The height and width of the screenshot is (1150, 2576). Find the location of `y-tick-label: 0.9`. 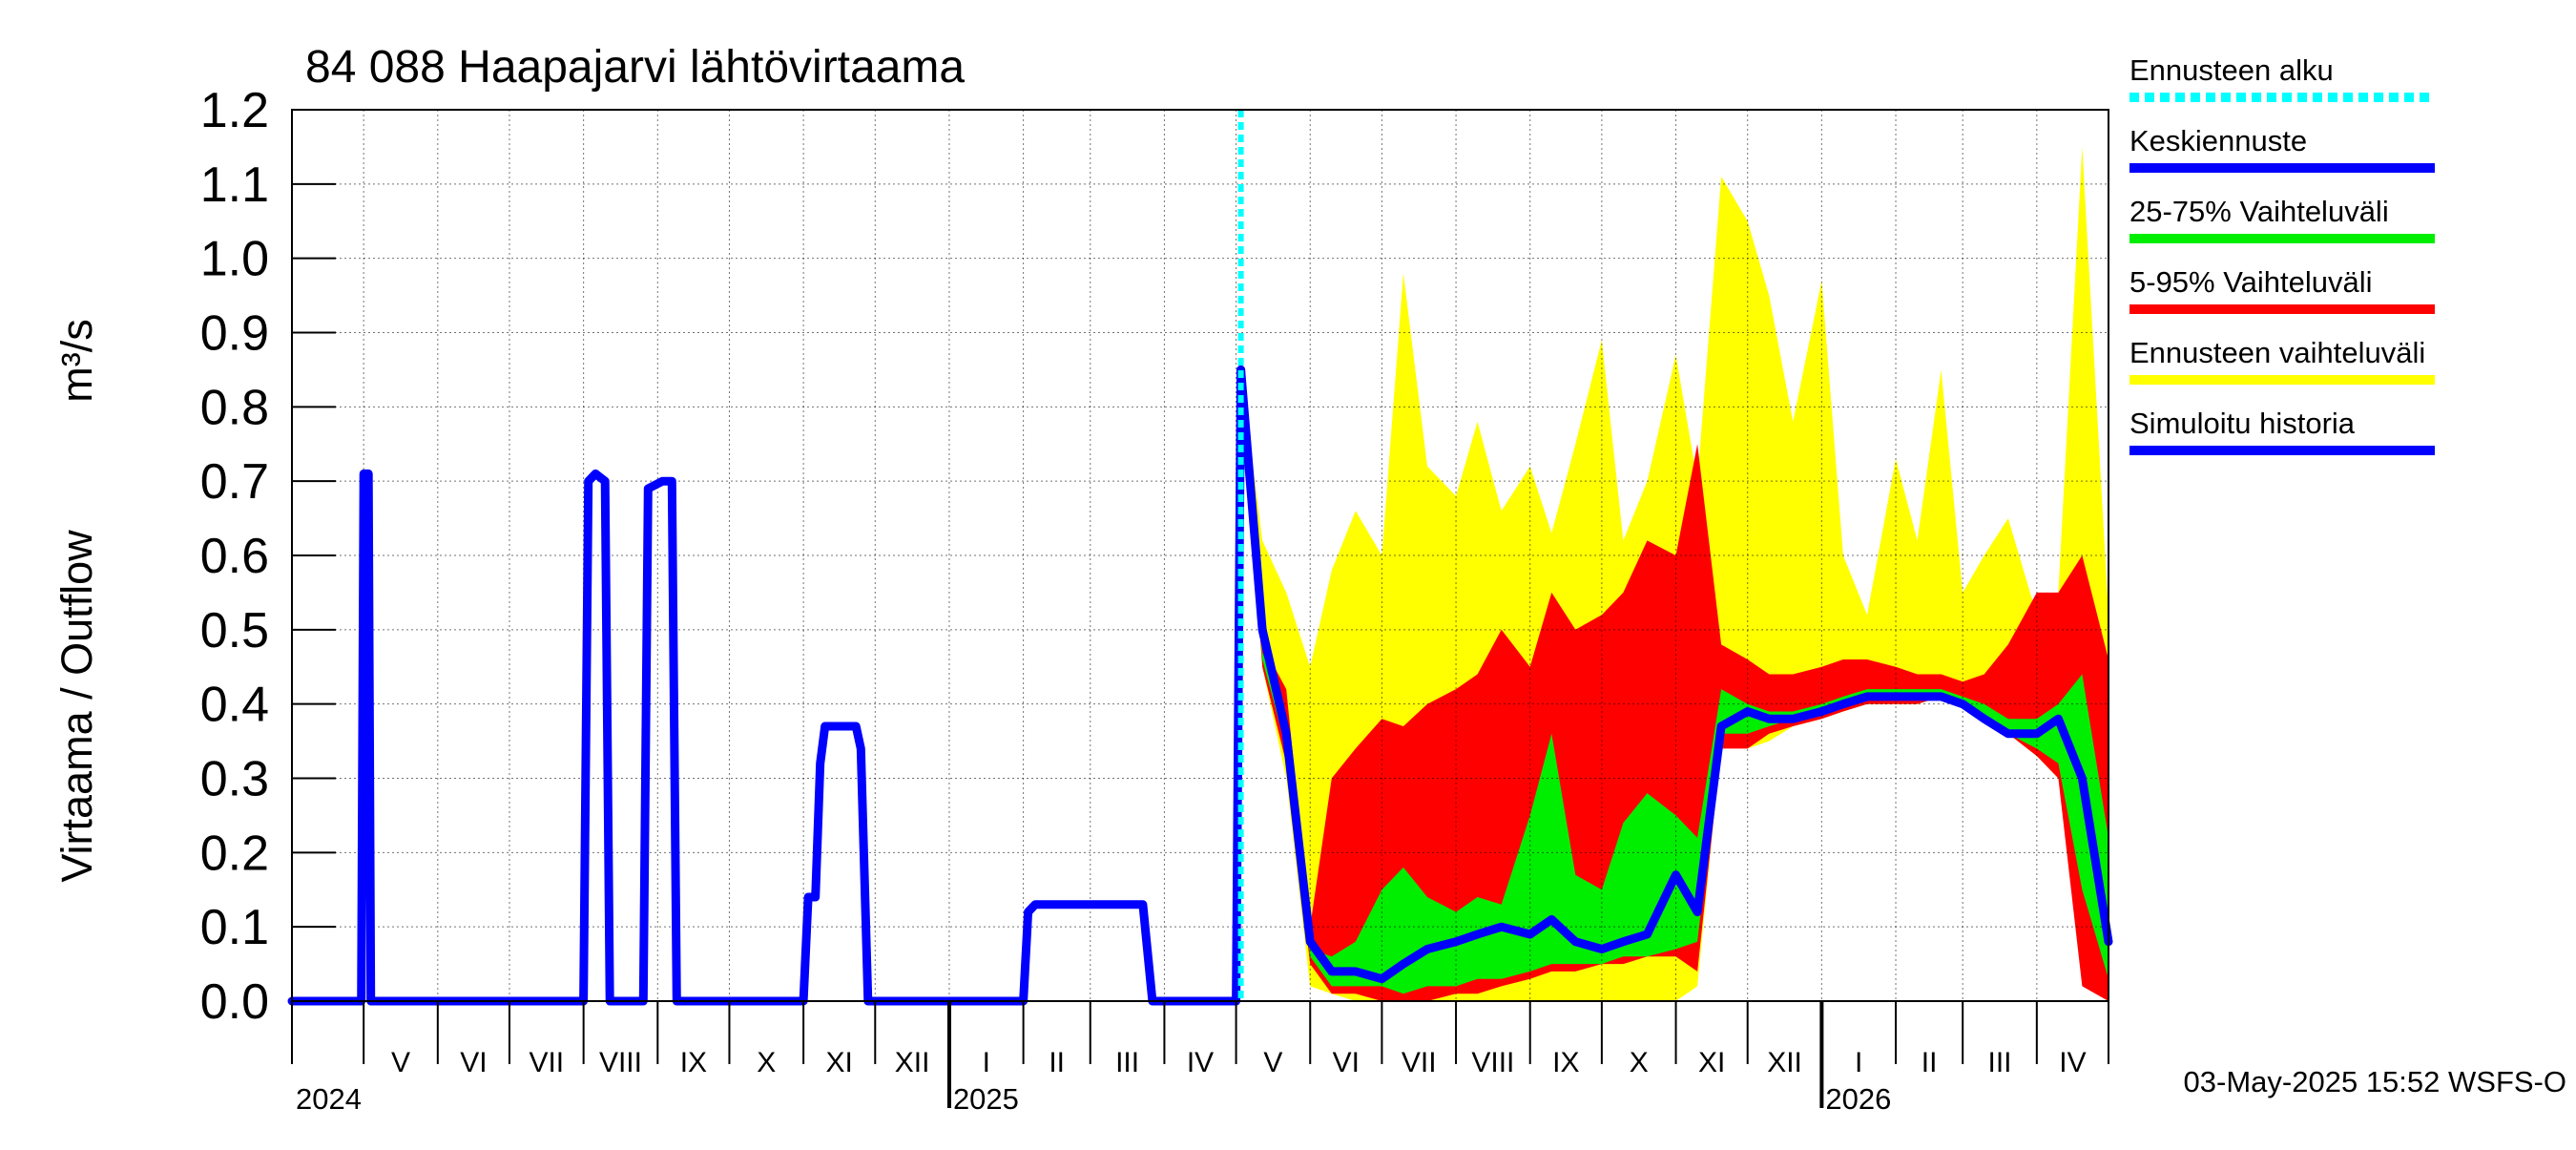

y-tick-label: 0.9 is located at coordinates (234, 334).